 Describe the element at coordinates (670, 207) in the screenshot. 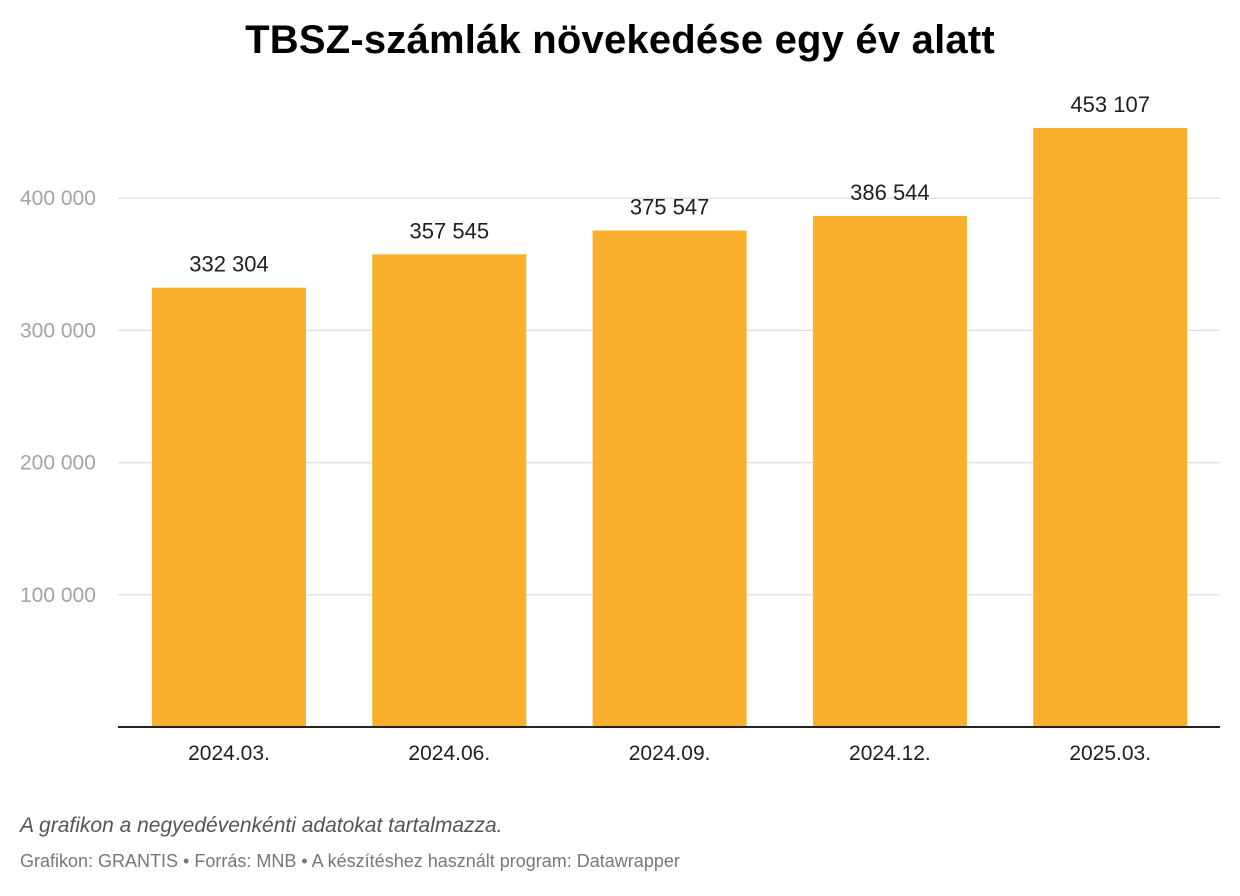

I see `bar-value-label: 375 547` at that location.